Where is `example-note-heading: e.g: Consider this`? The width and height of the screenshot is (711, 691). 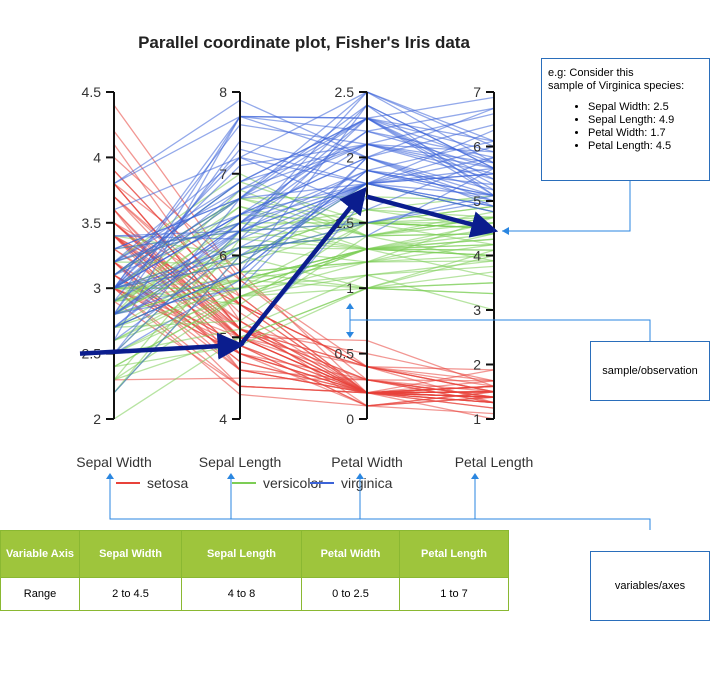
example-note-heading: e.g: Consider this is located at coordinates (591, 73).